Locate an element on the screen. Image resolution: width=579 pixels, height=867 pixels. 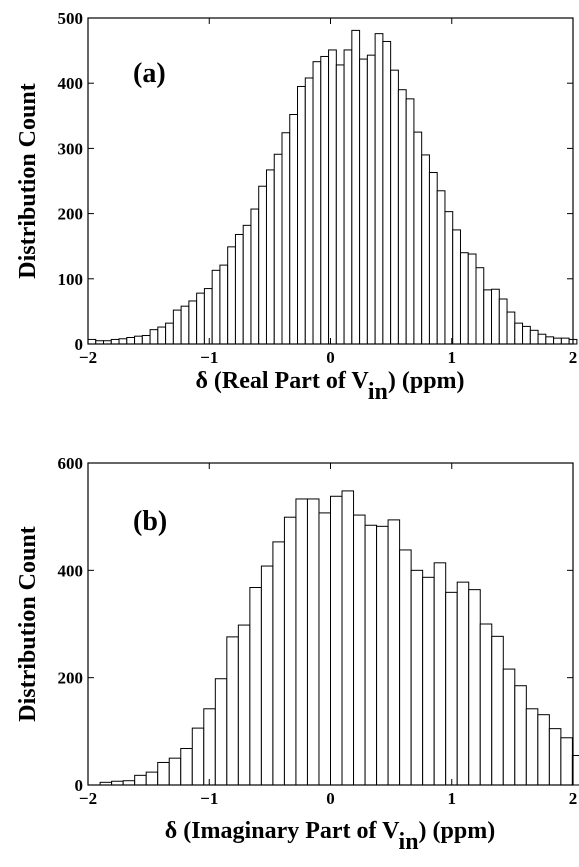
x-axis-label-b-main: δ (Imaginary Part of V is located at coordinates (282, 831).